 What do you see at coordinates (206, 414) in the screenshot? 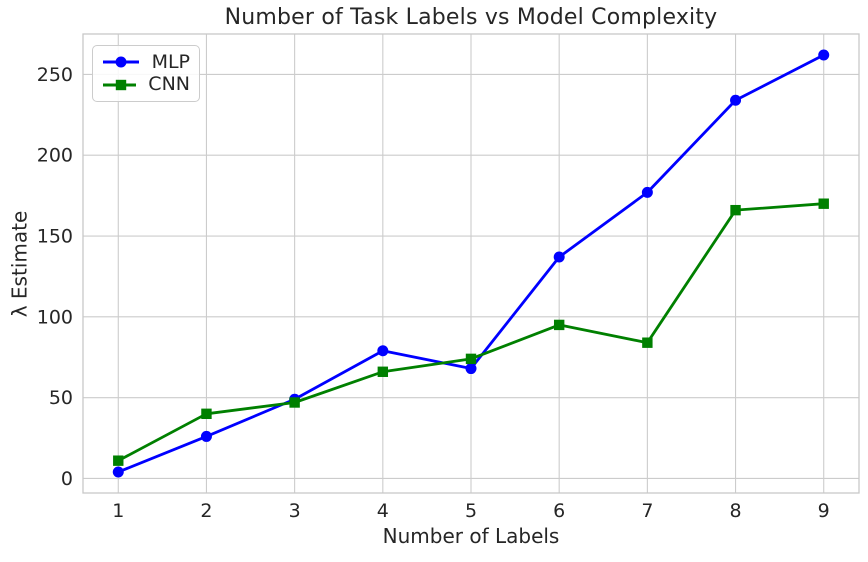
I see `point-cnn-x2` at bounding box center [206, 414].